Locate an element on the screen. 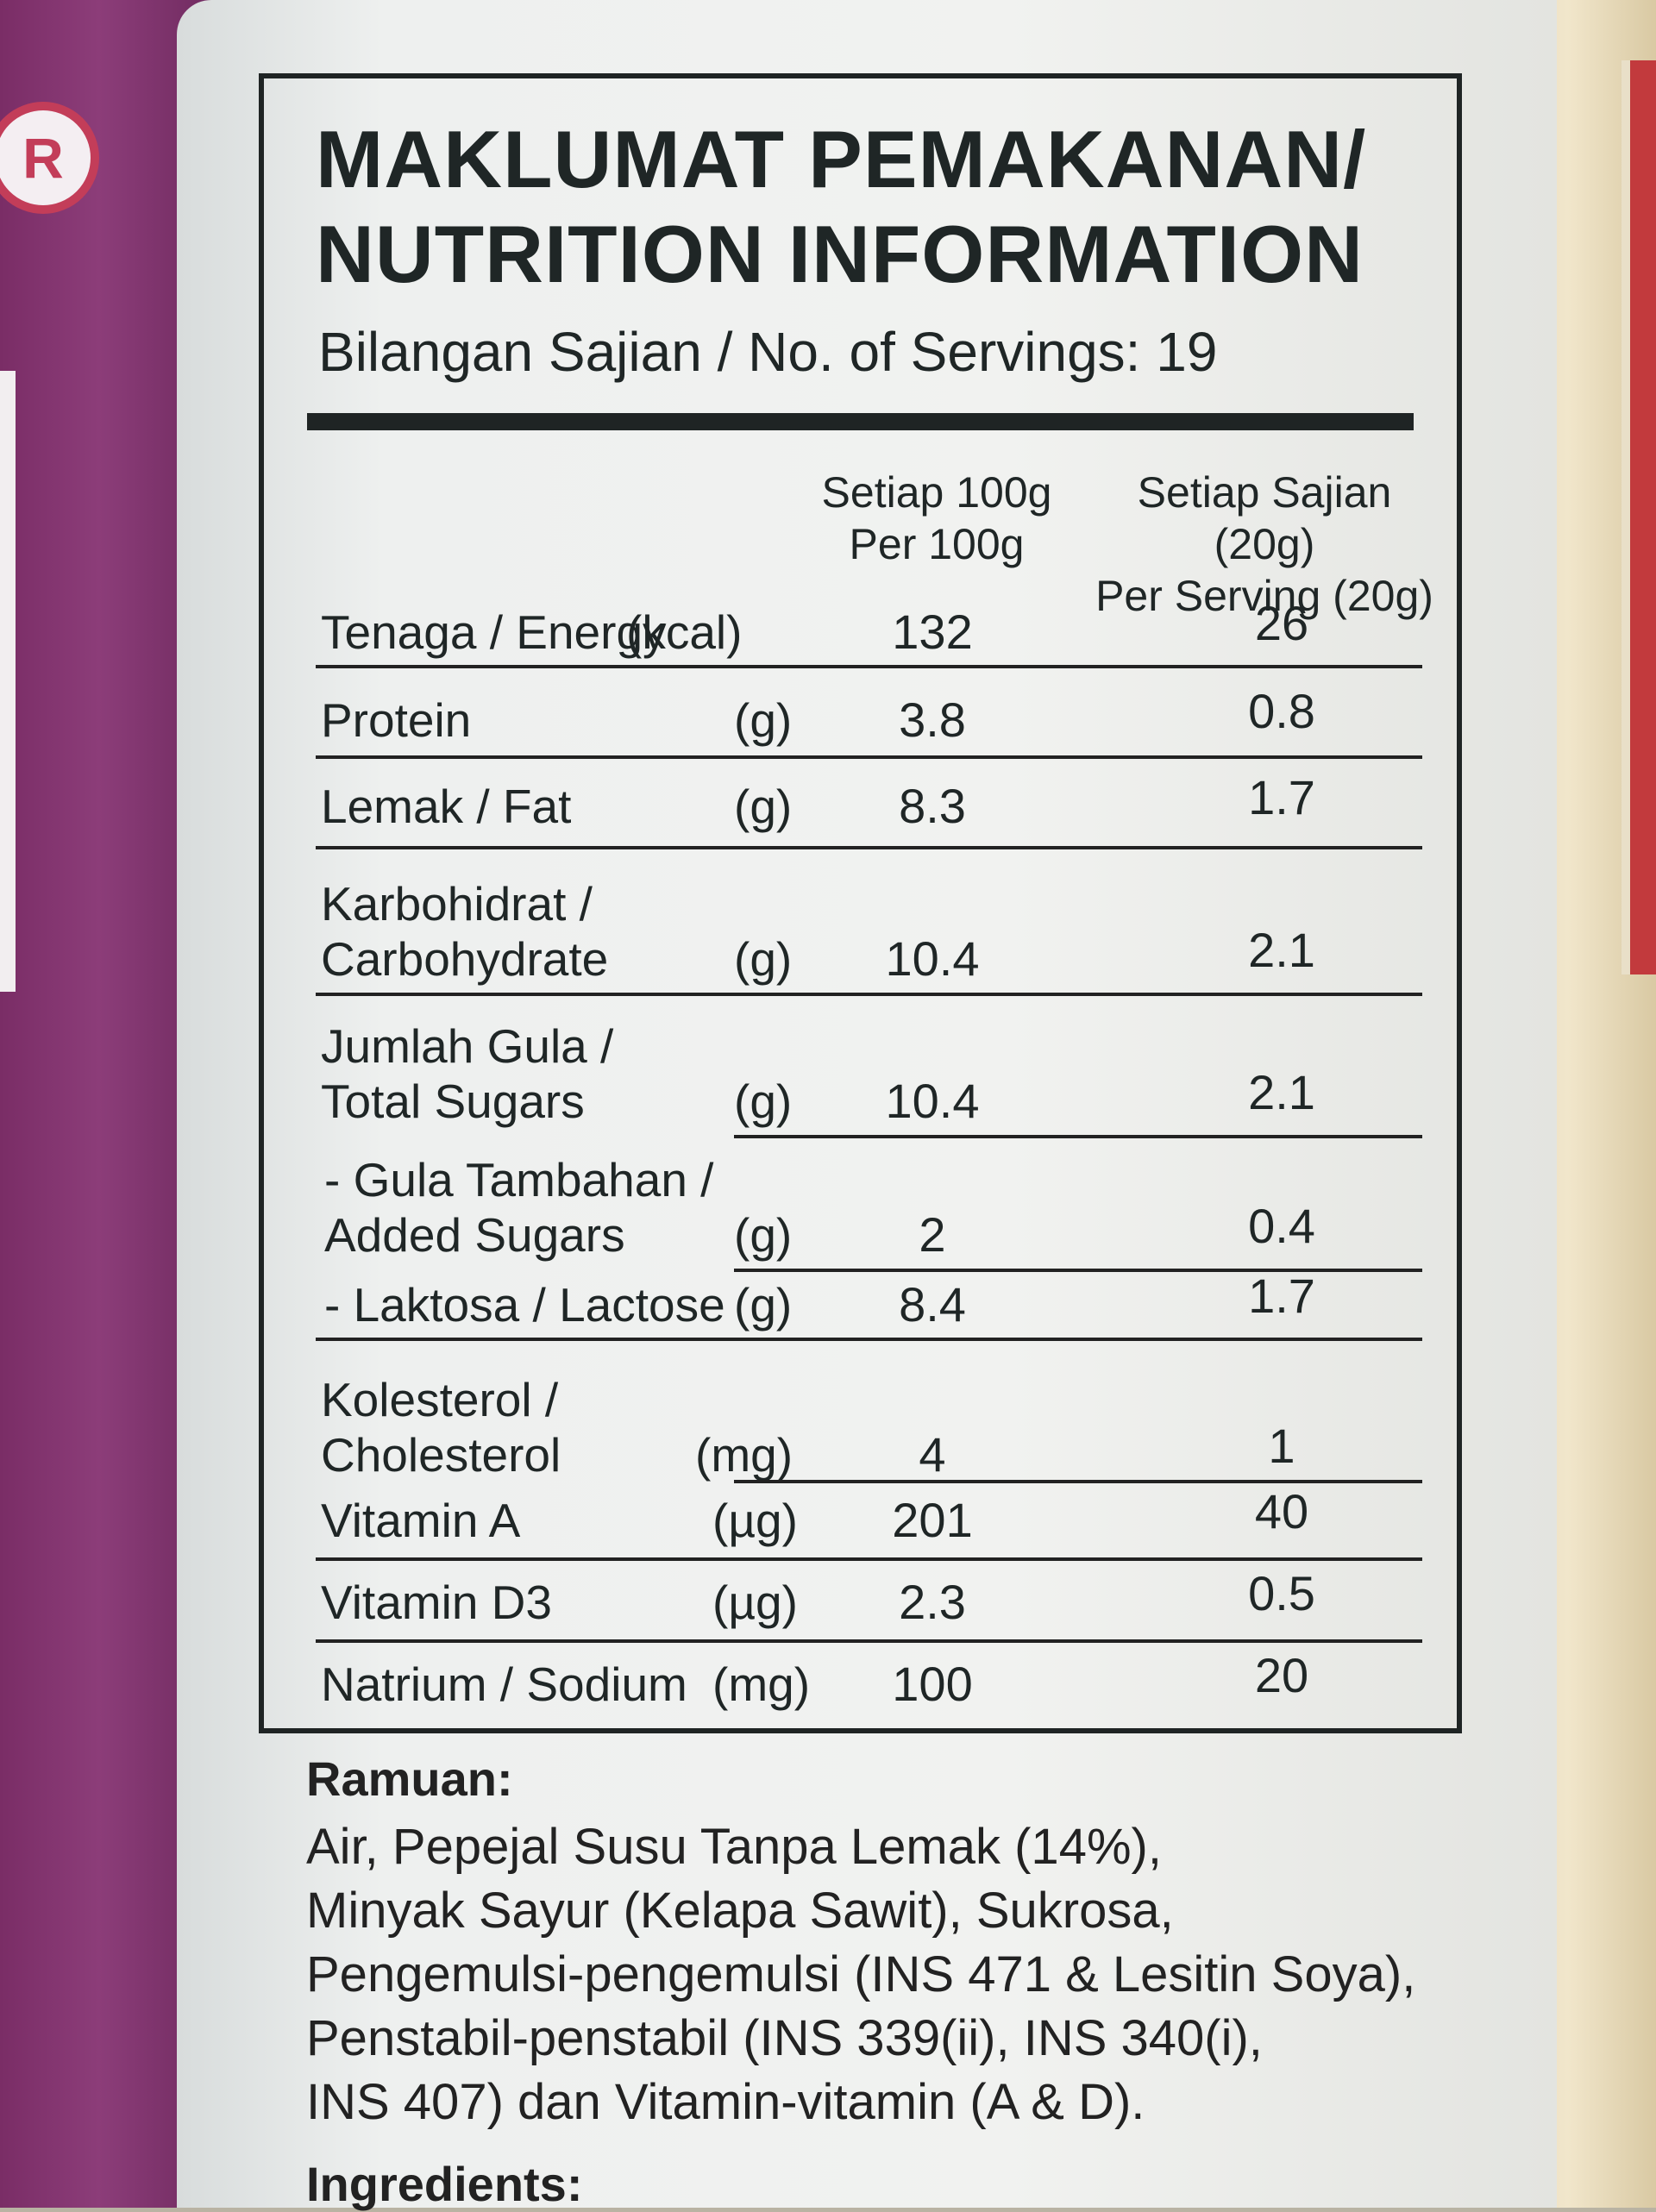  nutrient-row: Vitamin D3 (µg) 2.3 0.5 is located at coordinates (869, 1605).